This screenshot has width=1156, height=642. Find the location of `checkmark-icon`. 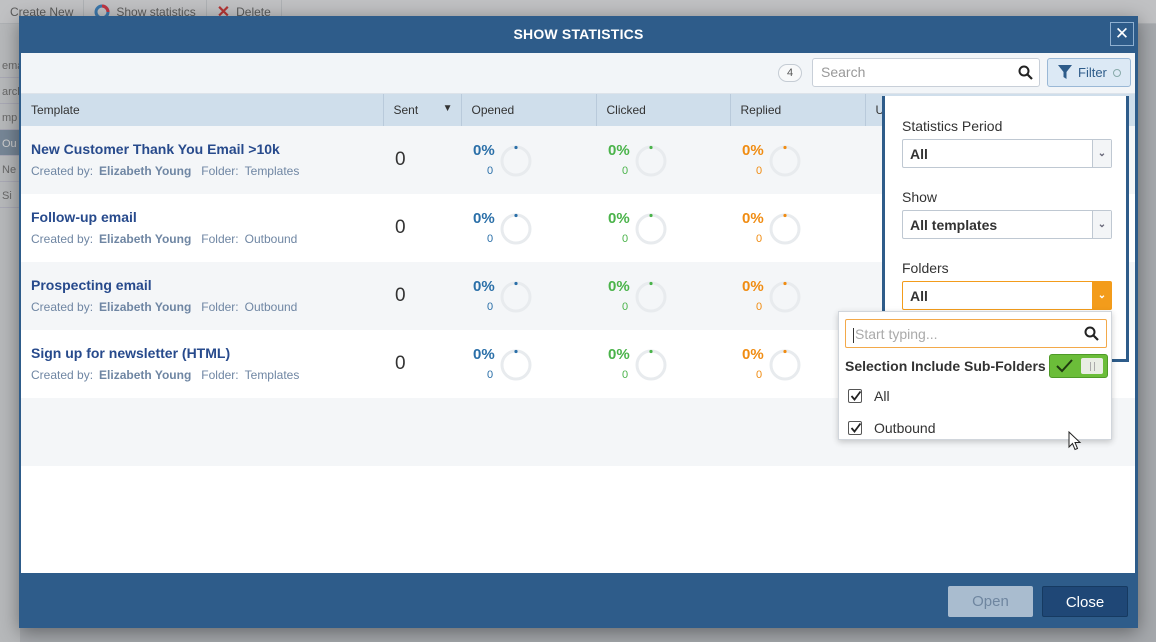

checkmark-icon is located at coordinates (1064, 366).